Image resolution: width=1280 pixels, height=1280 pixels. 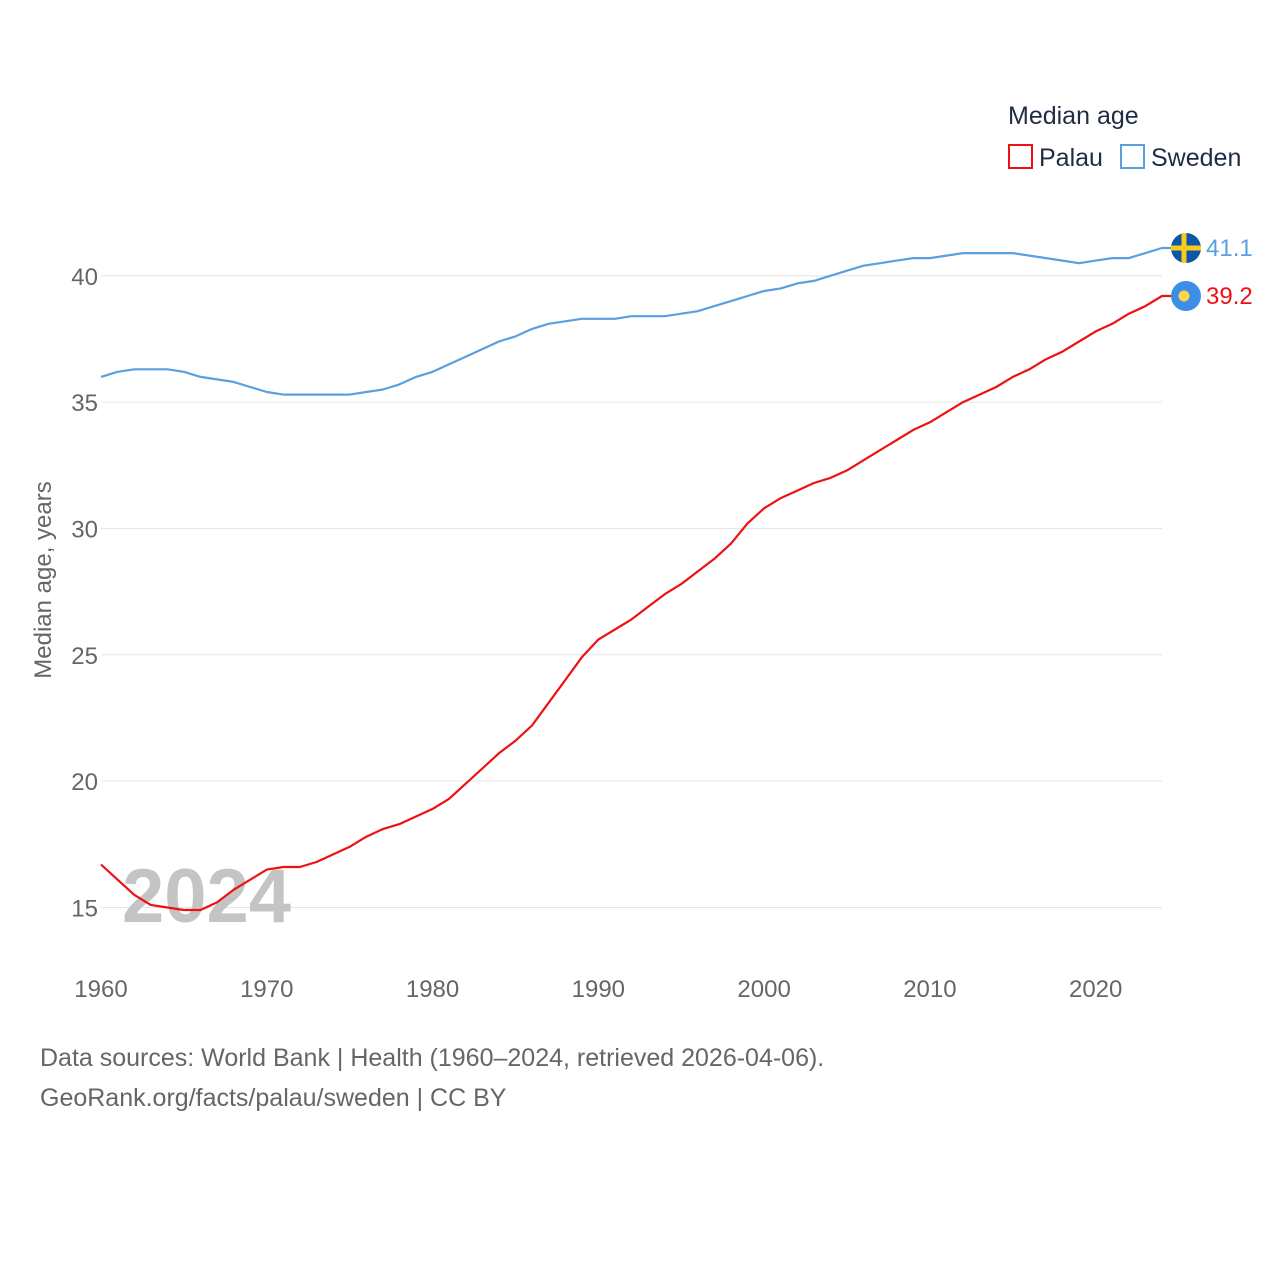 What do you see at coordinates (266, 989) in the screenshot?
I see `x-tick-label: 1970` at bounding box center [266, 989].